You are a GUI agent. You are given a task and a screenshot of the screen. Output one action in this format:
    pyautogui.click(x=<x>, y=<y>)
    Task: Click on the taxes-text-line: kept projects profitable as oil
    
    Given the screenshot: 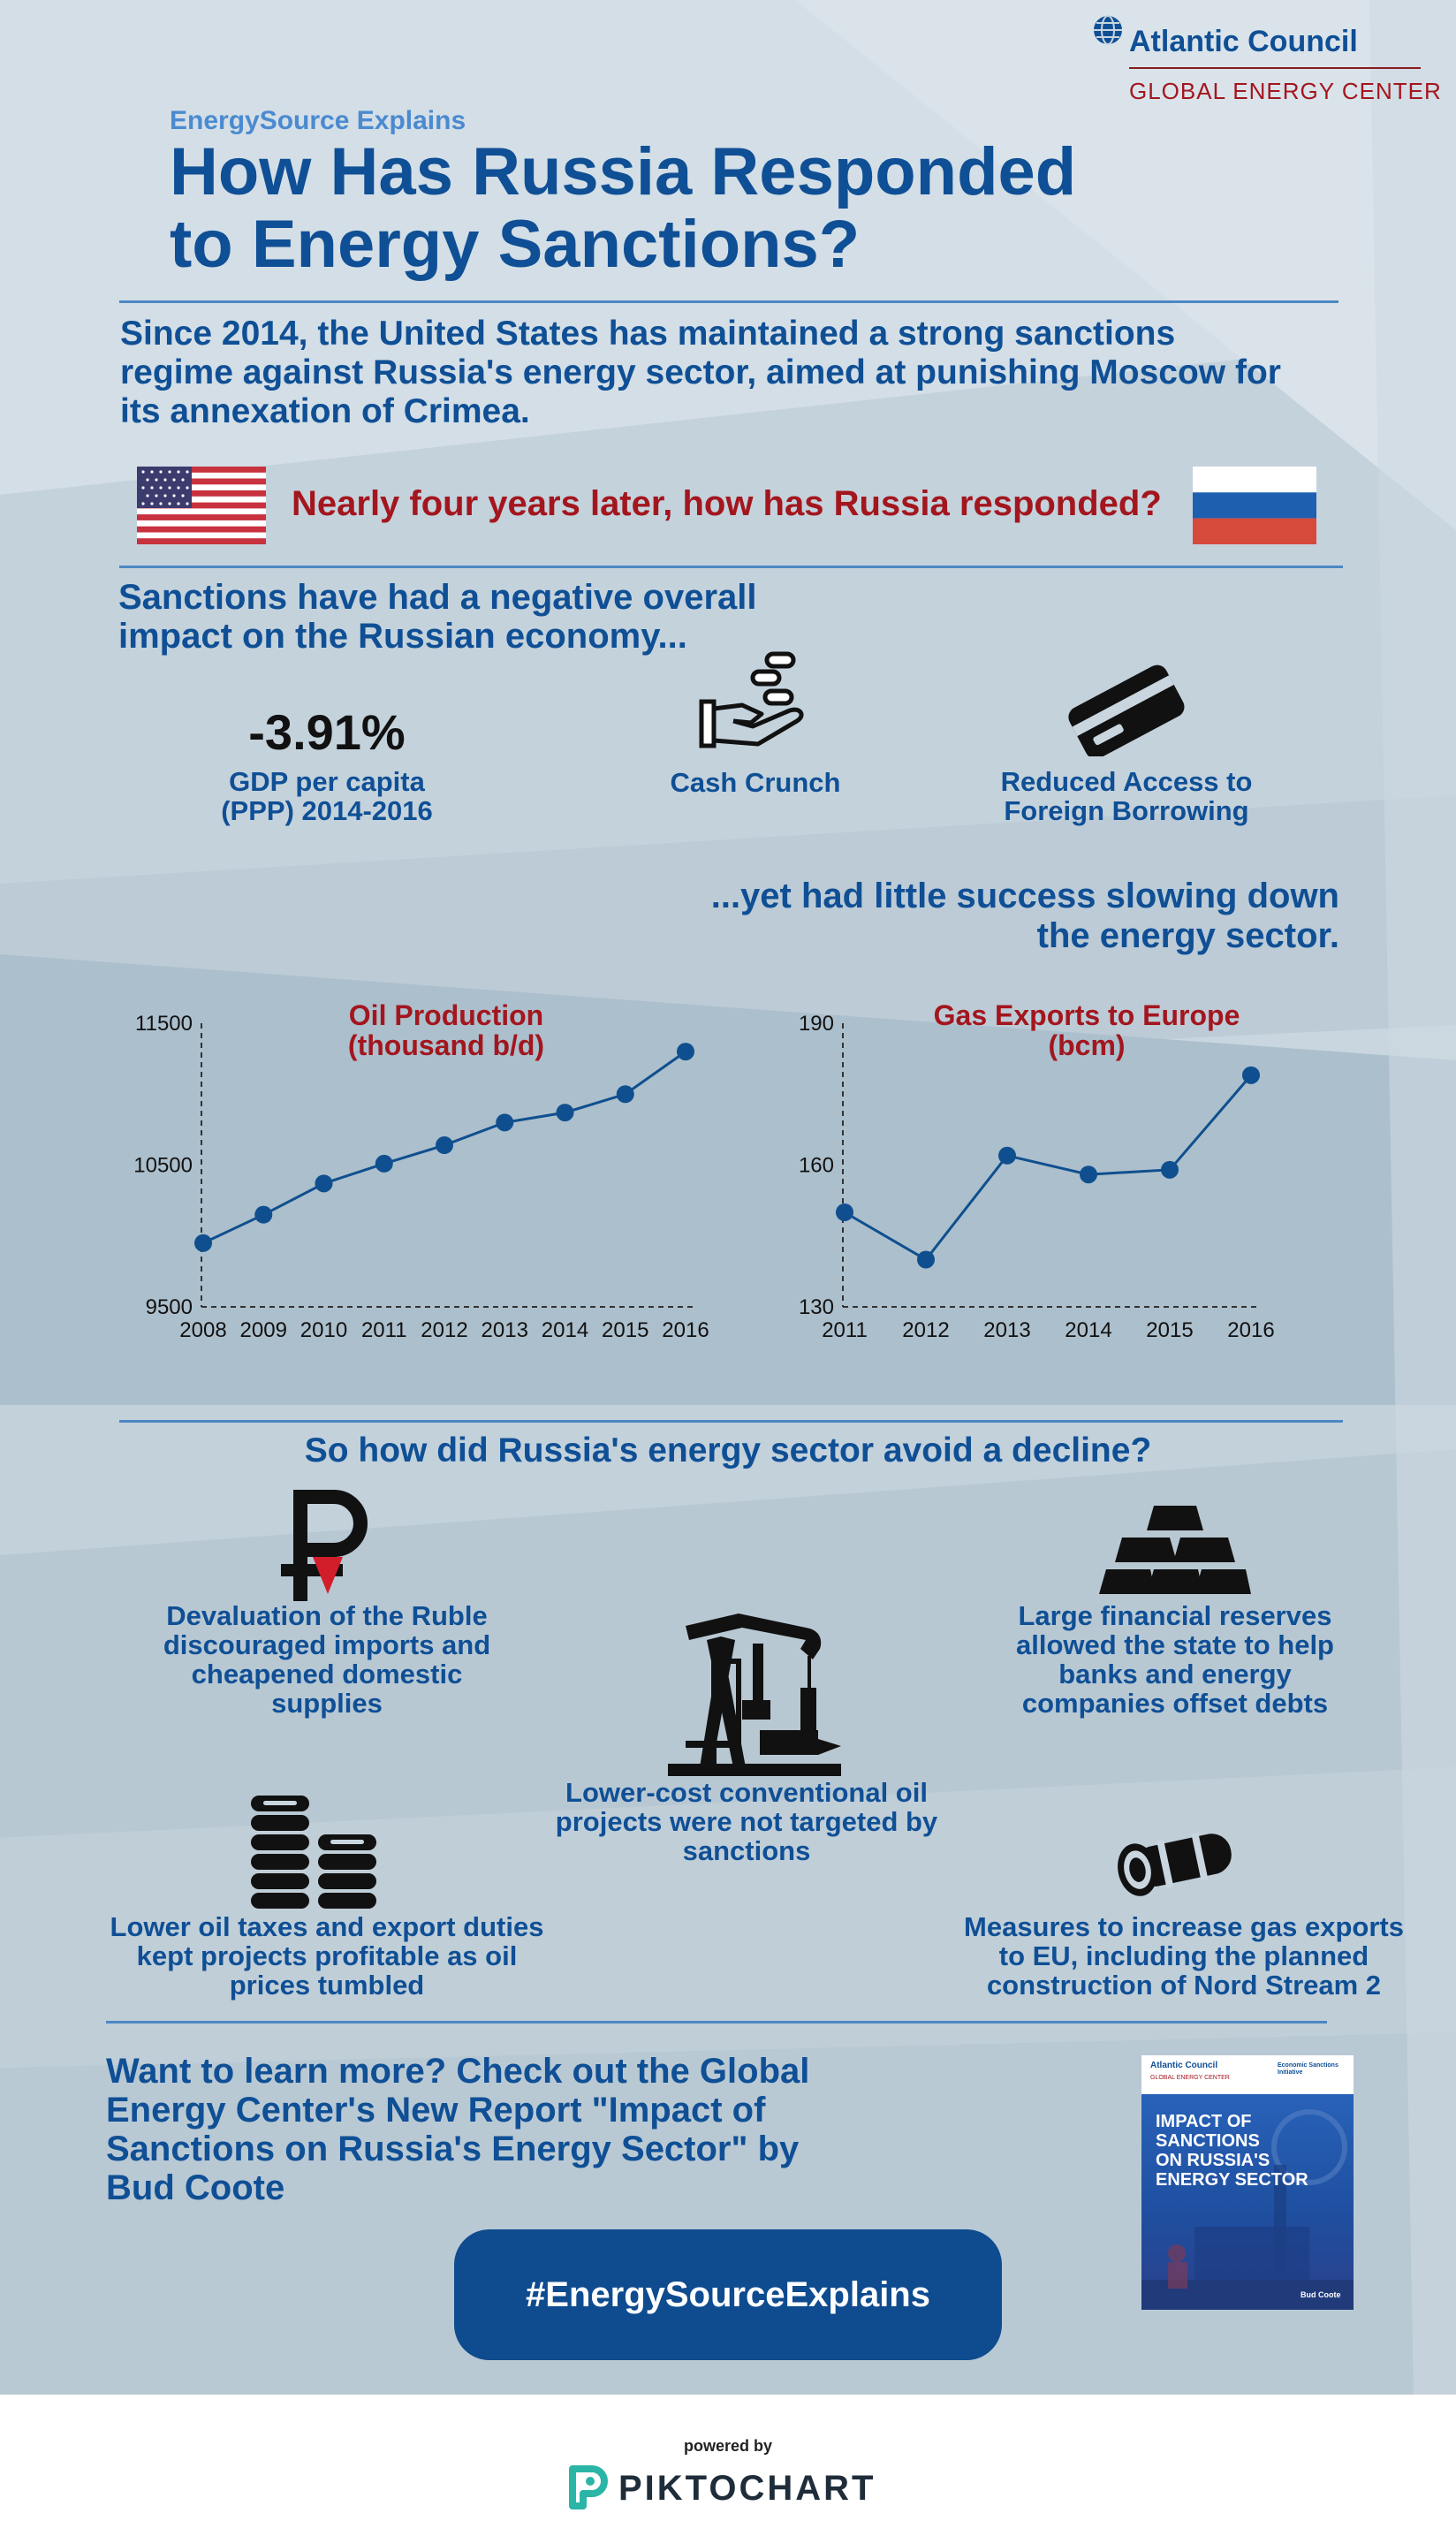 What is the action you would take?
    pyautogui.click(x=327, y=1955)
    